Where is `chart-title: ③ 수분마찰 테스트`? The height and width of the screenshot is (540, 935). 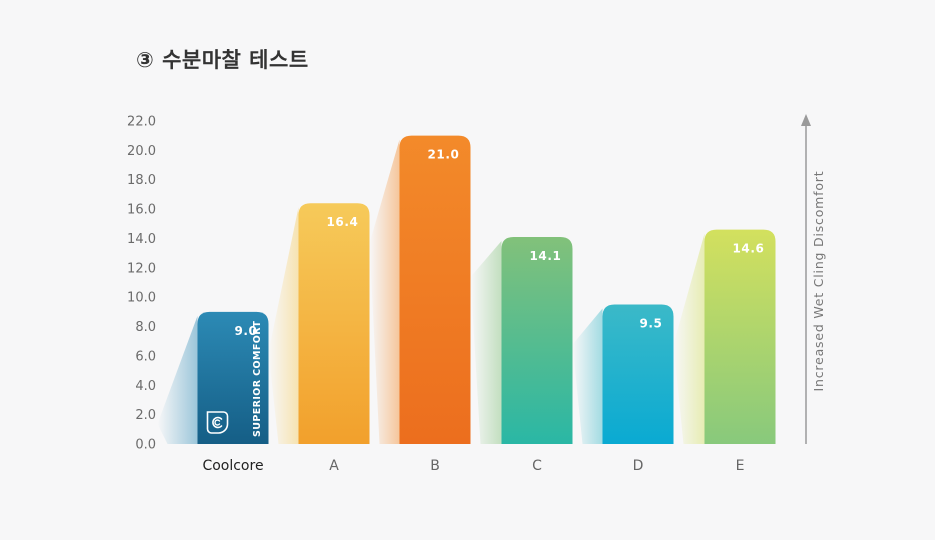 chart-title: ③ 수분마찰 테스트 is located at coordinates (222, 60).